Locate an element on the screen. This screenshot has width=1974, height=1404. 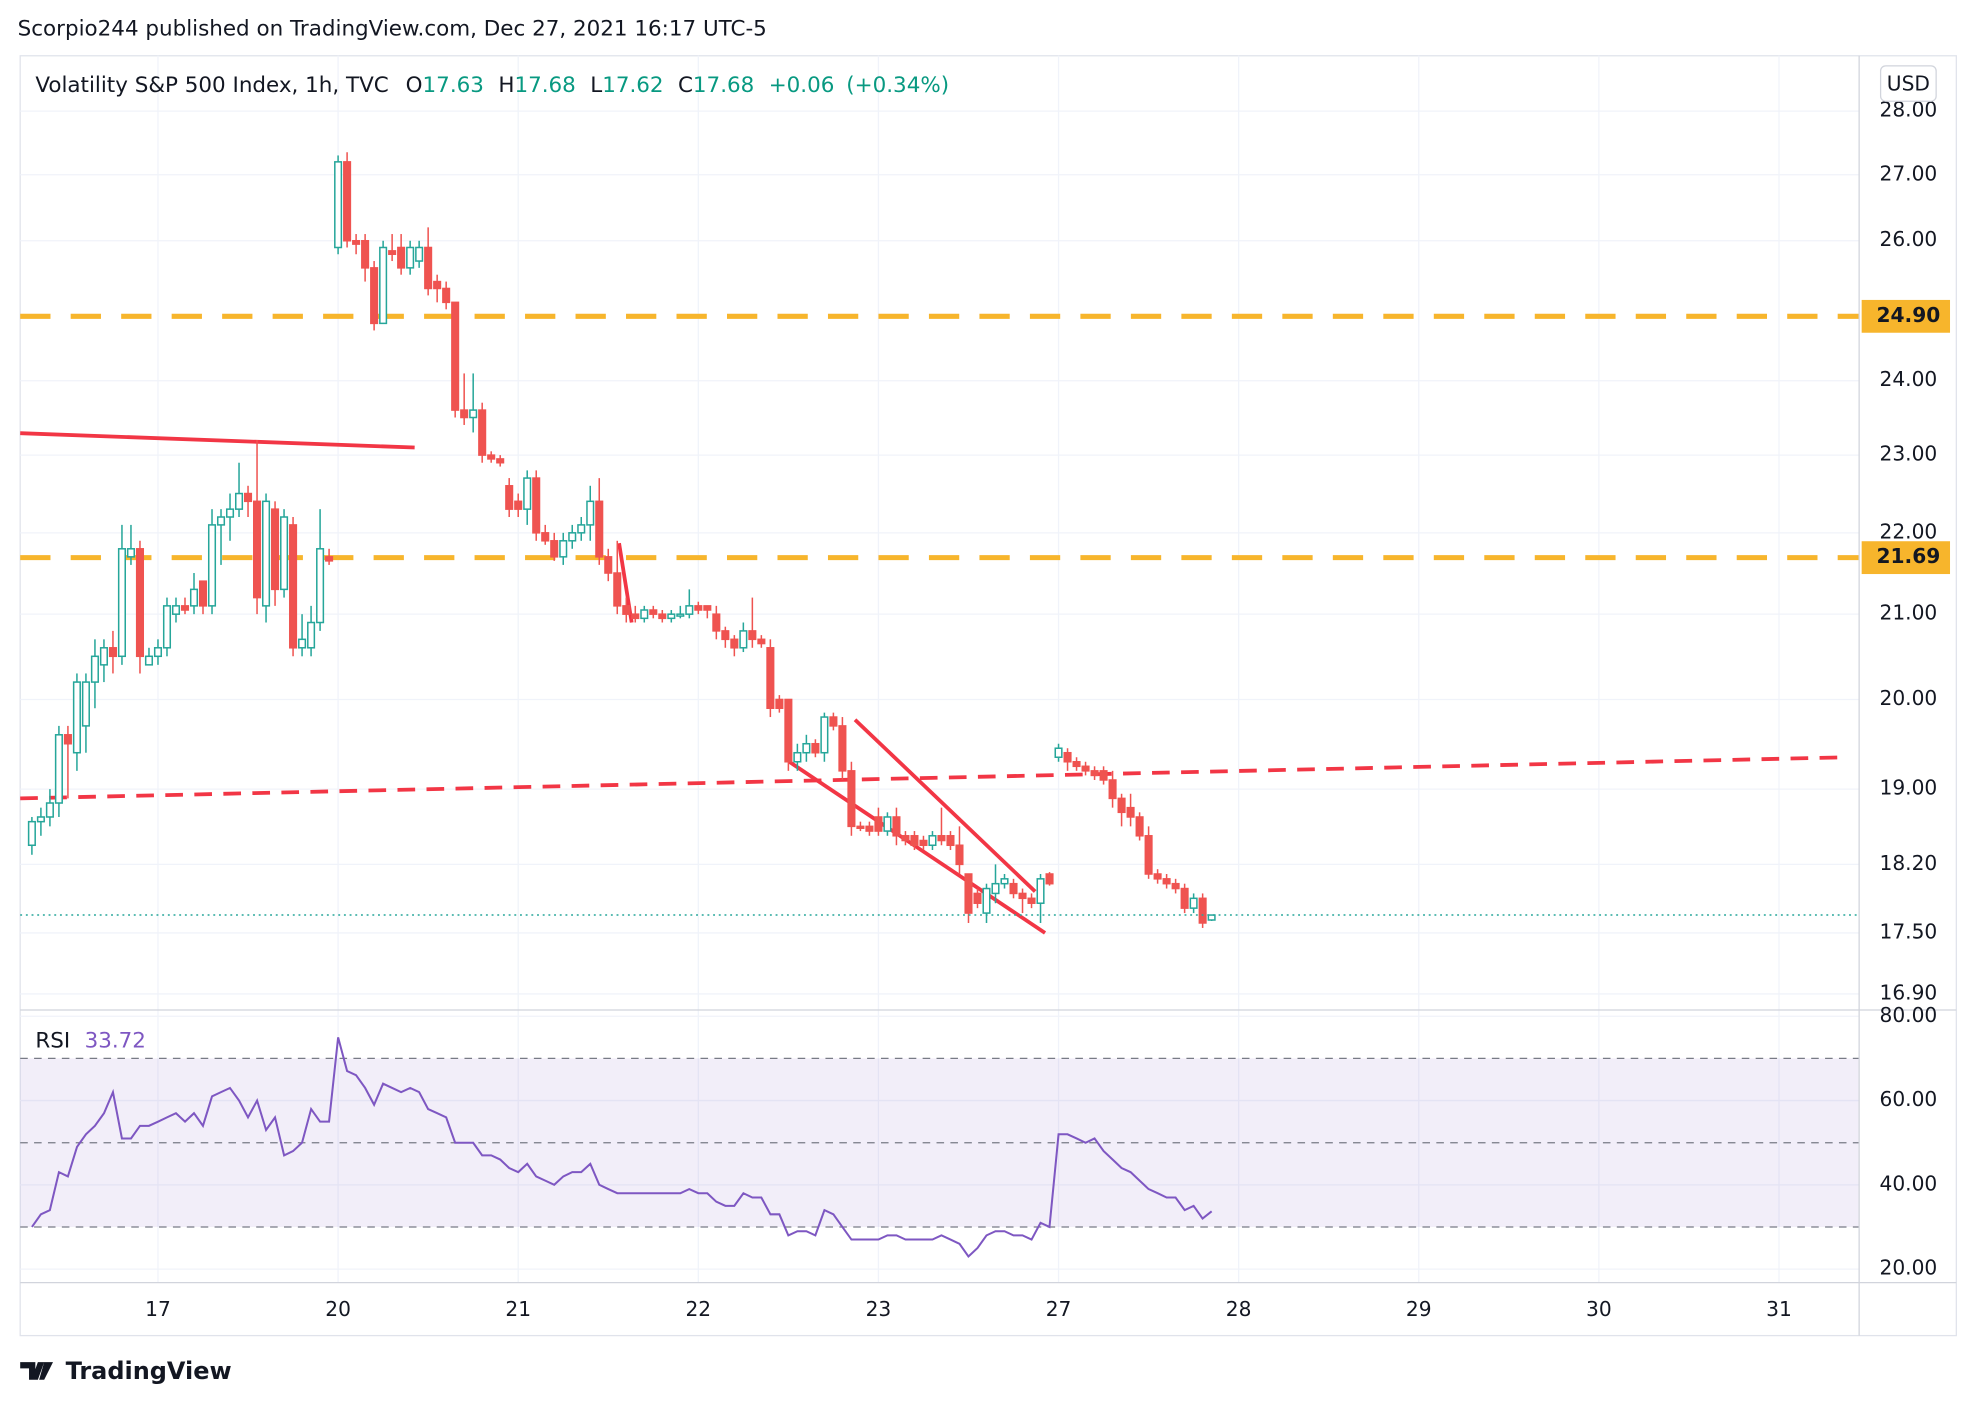
currency-box is located at coordinates (1908, 83).